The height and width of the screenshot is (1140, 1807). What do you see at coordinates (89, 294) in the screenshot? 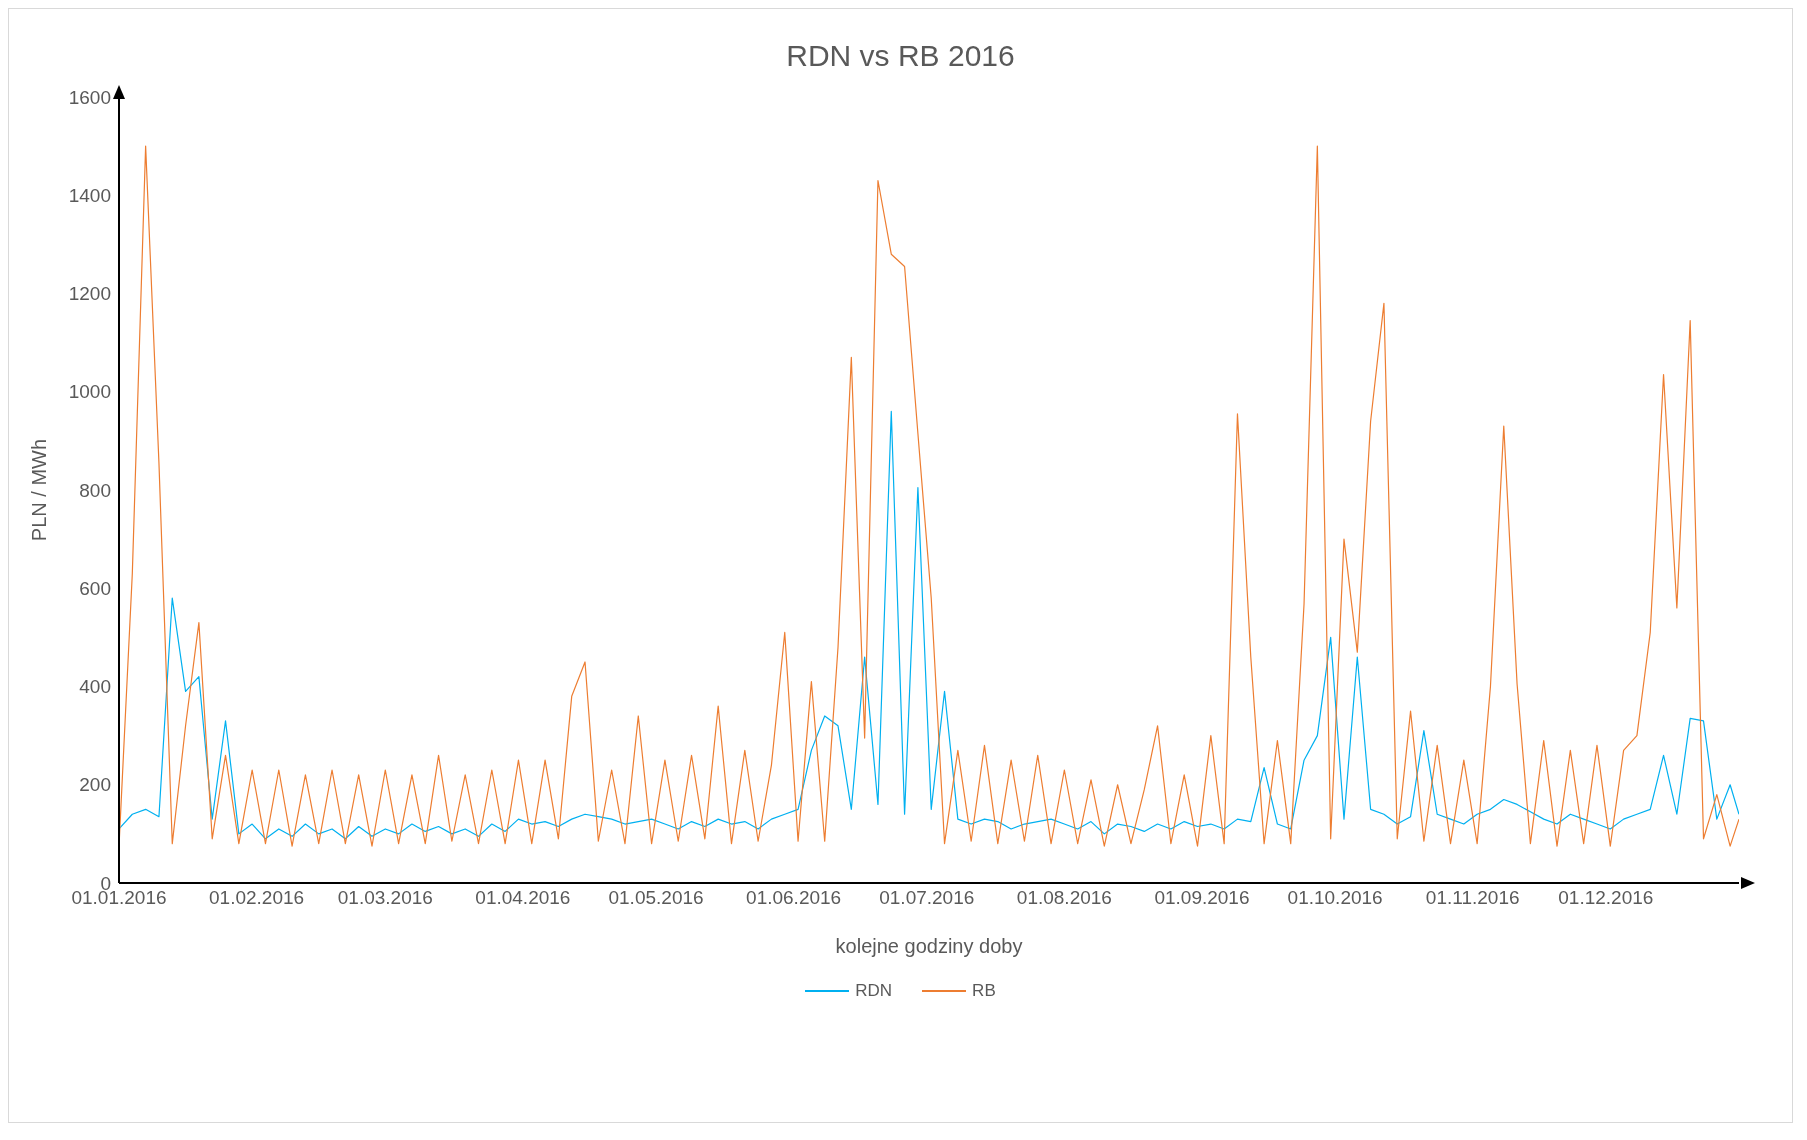
I see `y-tick-label: 1200` at bounding box center [89, 294].